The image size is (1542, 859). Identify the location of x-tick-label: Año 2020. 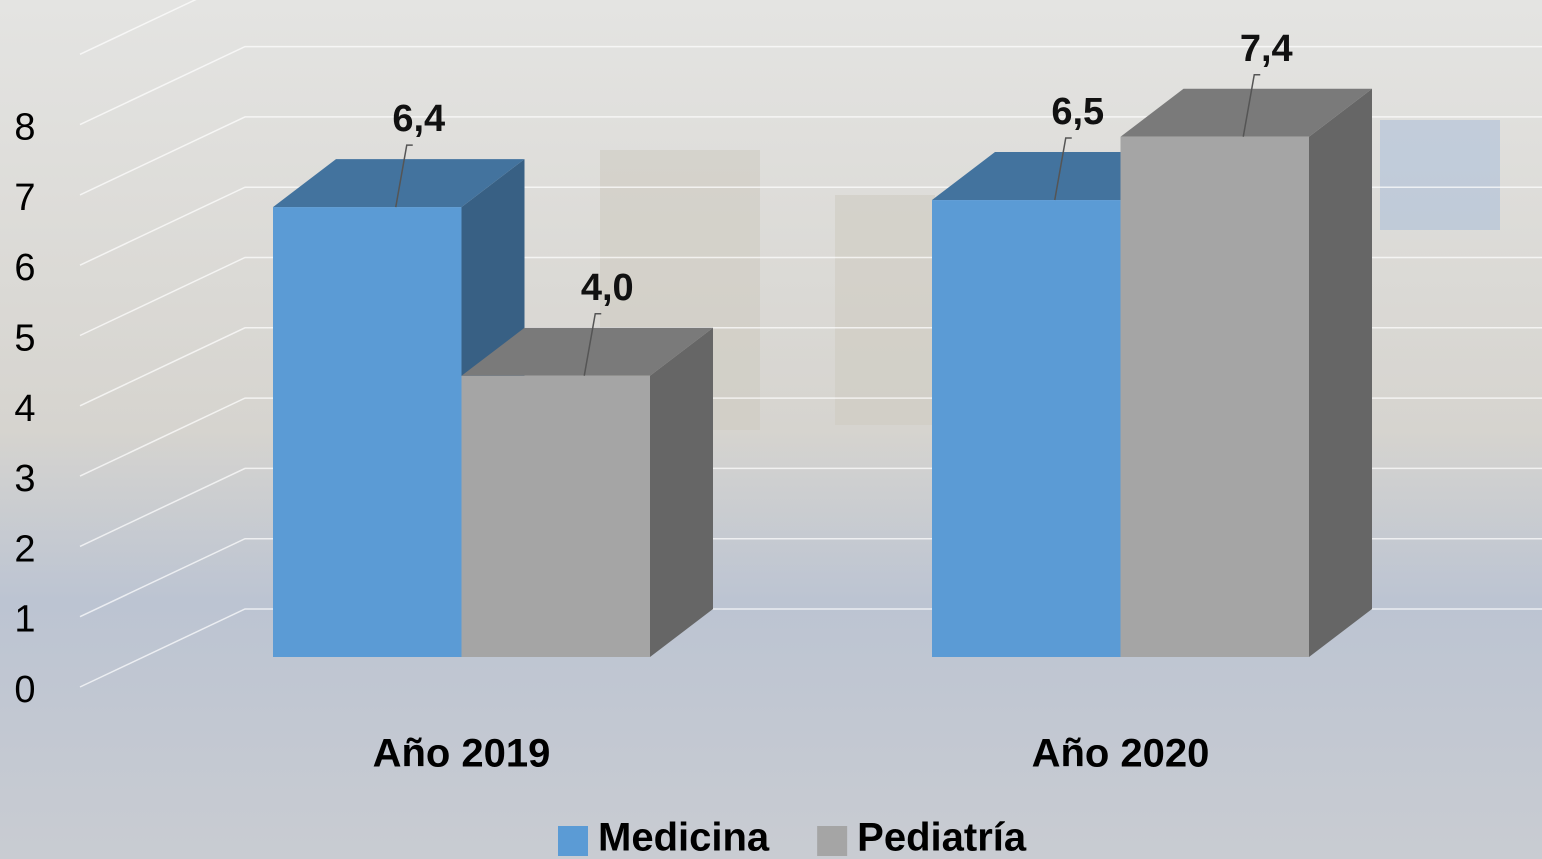
(1121, 754).